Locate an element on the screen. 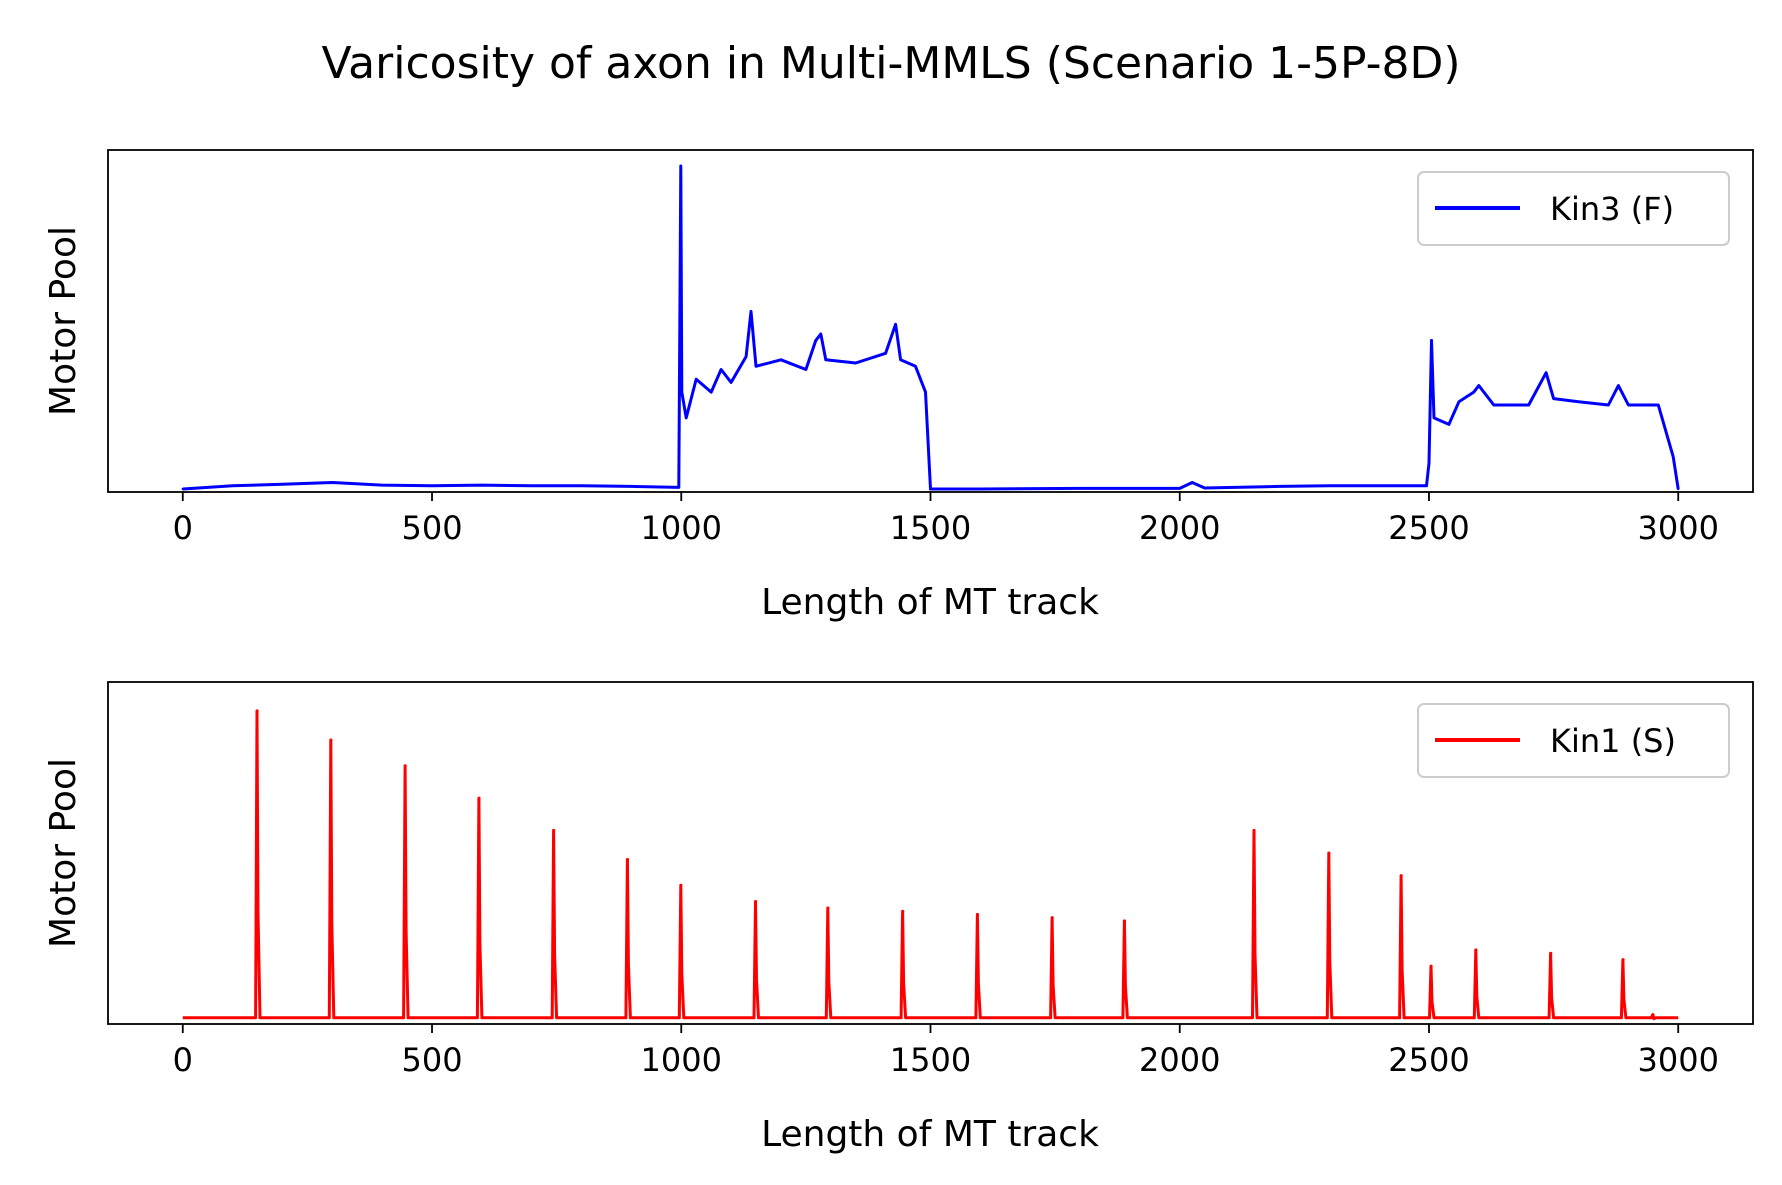  legend: Kin1 (S) is located at coordinates (1573, 740).